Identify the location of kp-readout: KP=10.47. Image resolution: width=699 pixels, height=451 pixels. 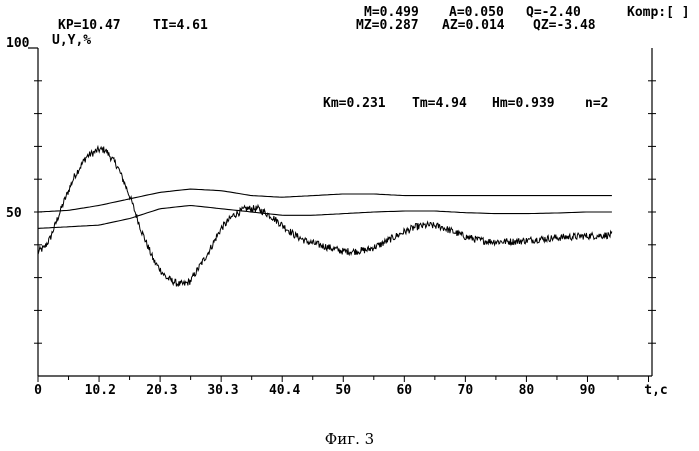
(89, 26).